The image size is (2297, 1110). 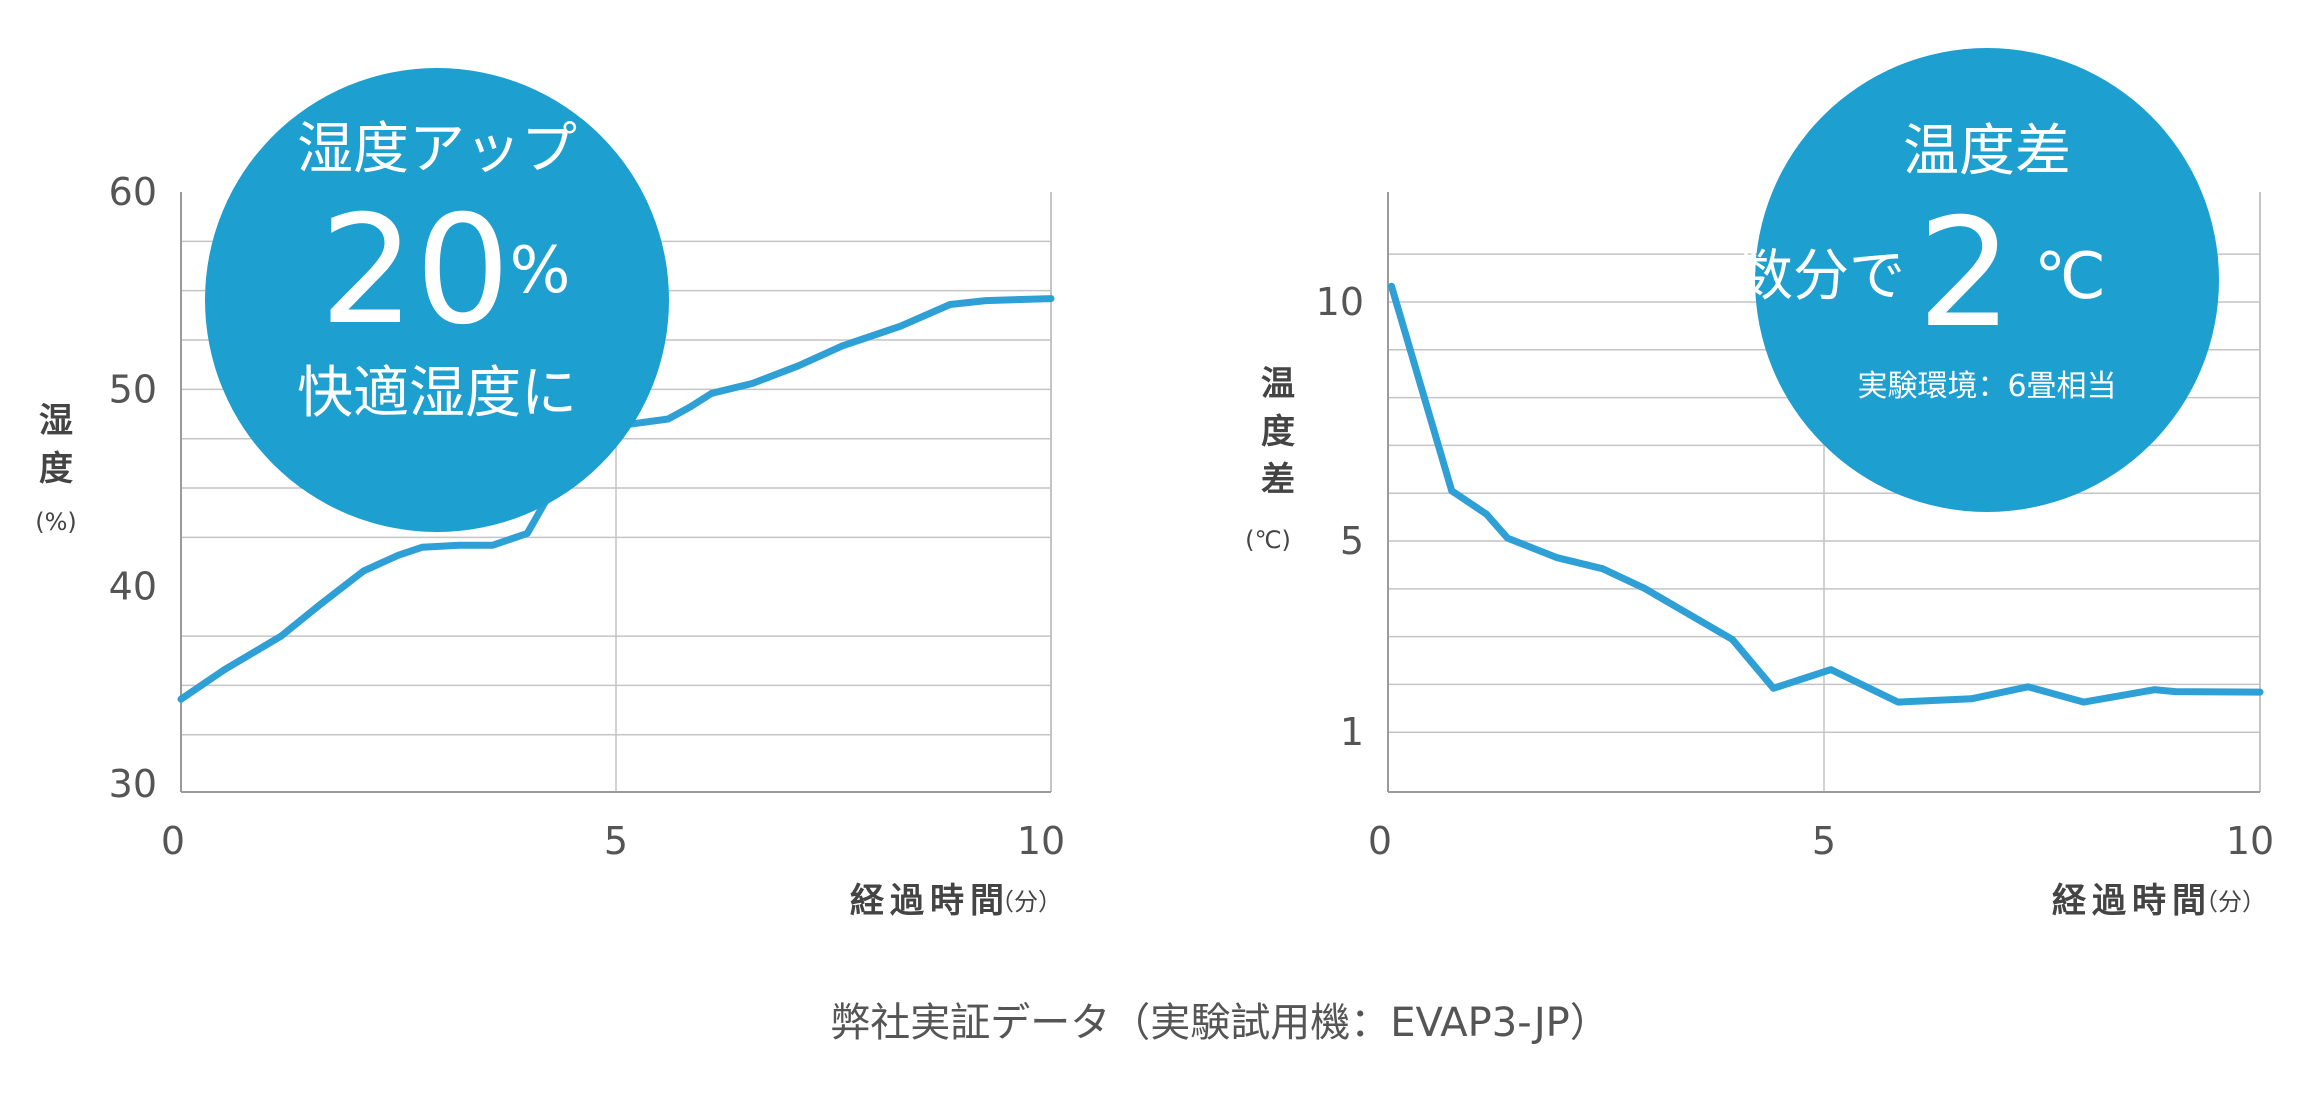 I want to click on badge-value: 2, so click(x=1964, y=274).